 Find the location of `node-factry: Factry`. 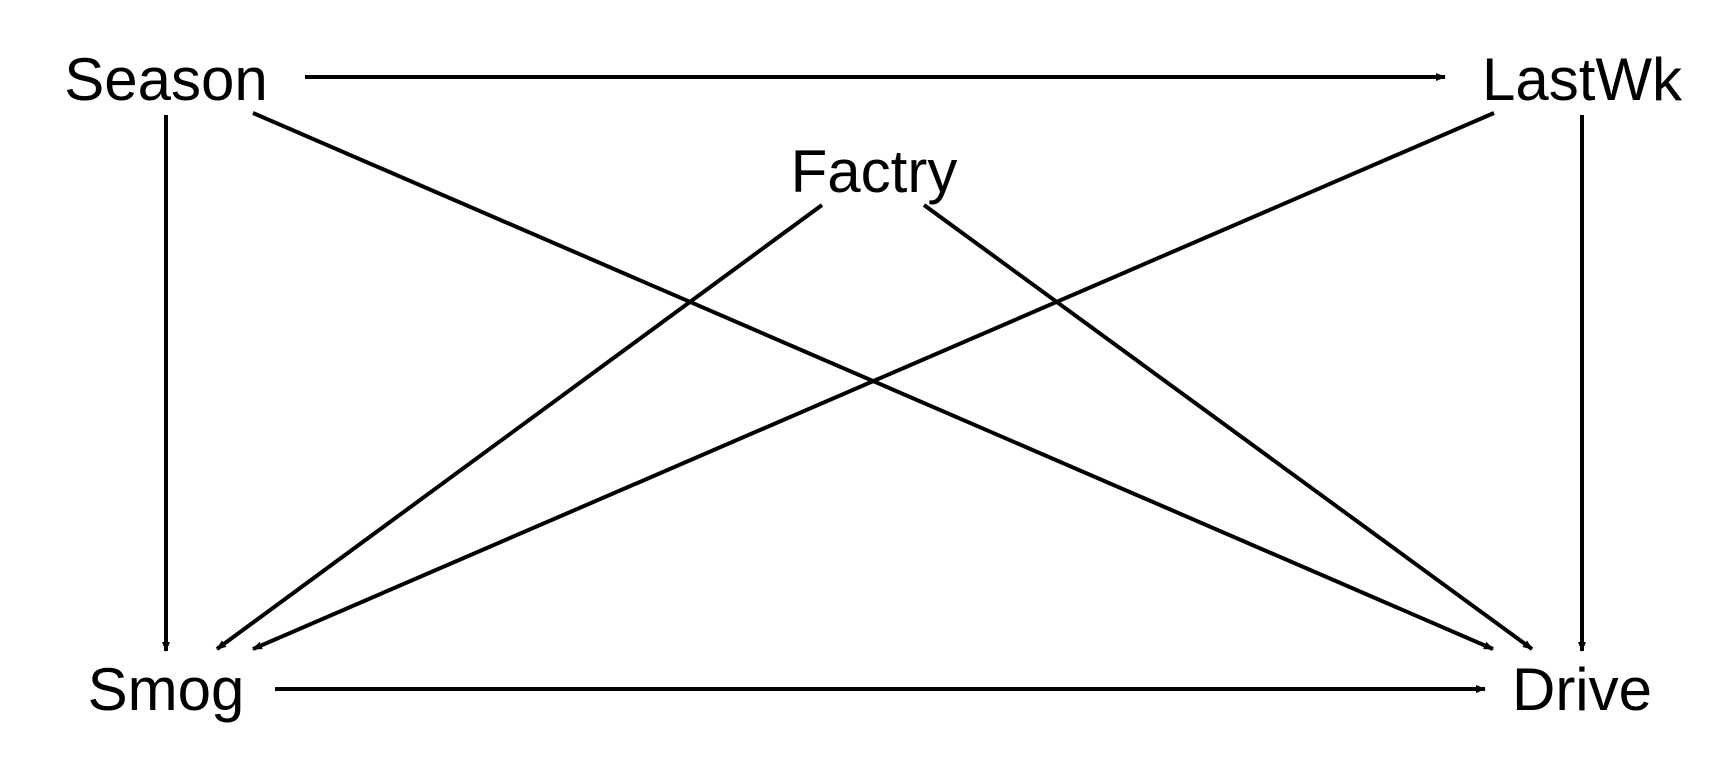

node-factry: Factry is located at coordinates (874, 171).